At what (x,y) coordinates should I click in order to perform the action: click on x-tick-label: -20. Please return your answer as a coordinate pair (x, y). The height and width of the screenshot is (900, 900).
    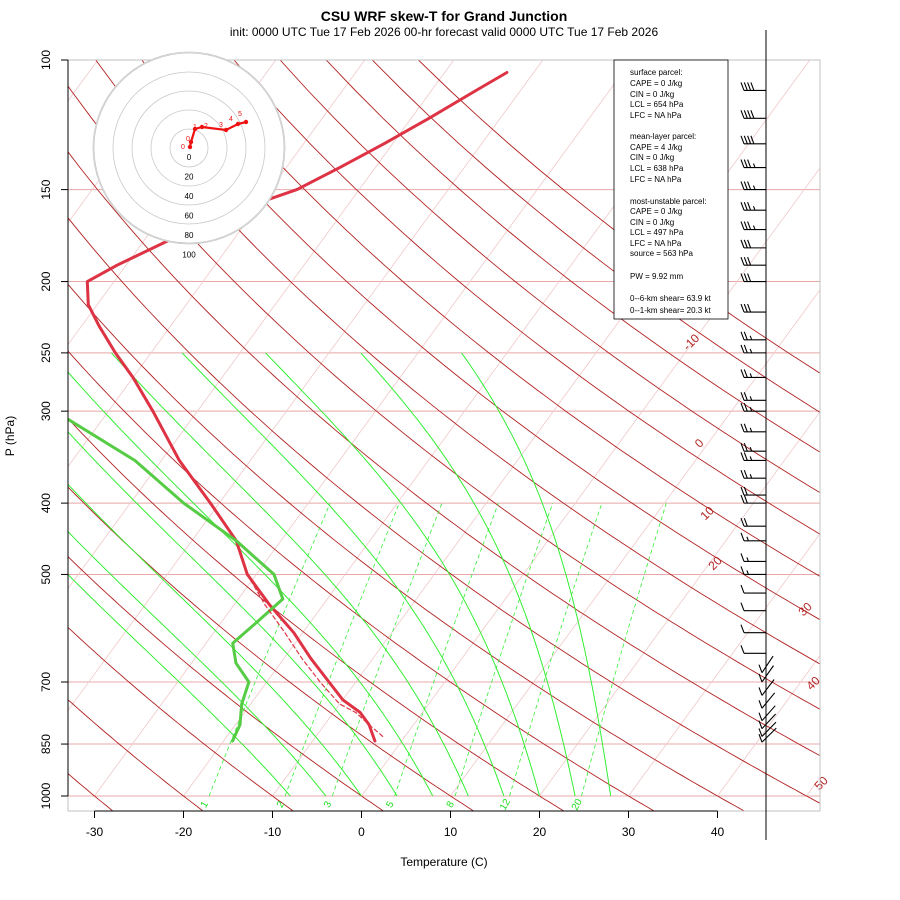
    Looking at the image, I should click on (184, 832).